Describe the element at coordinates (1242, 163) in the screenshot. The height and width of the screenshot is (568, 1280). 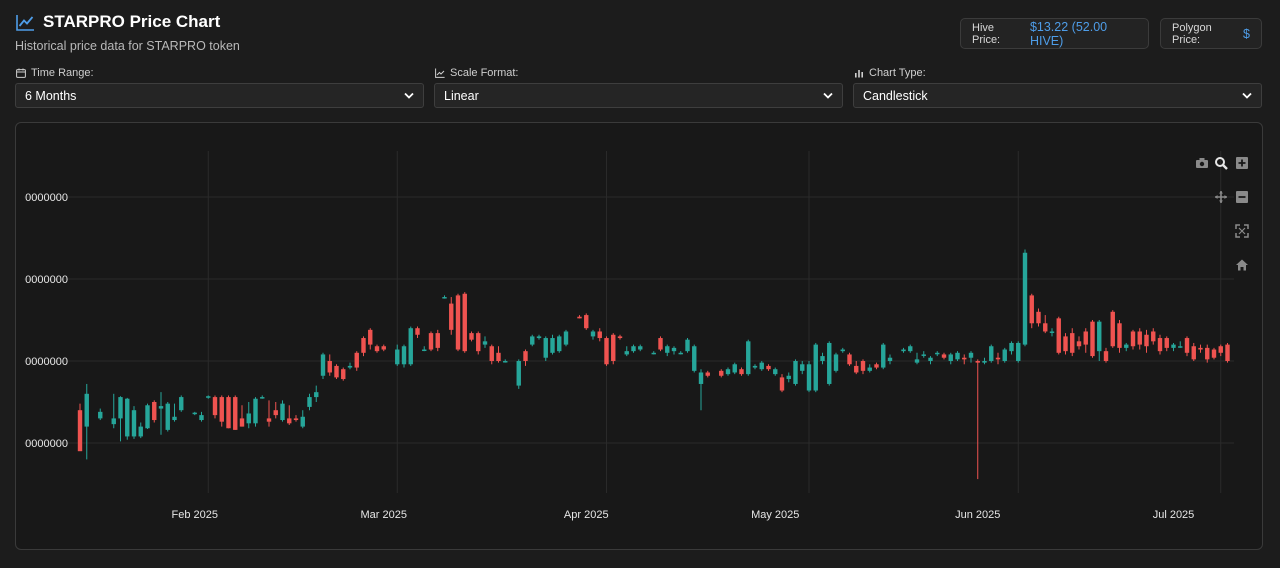
I see `zoom-in-icon` at that location.